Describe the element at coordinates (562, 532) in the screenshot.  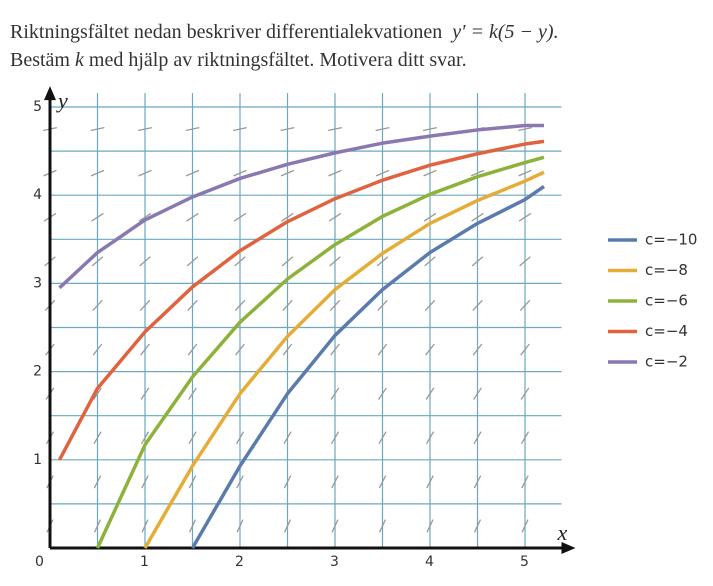
I see `x-axis-label: x` at that location.